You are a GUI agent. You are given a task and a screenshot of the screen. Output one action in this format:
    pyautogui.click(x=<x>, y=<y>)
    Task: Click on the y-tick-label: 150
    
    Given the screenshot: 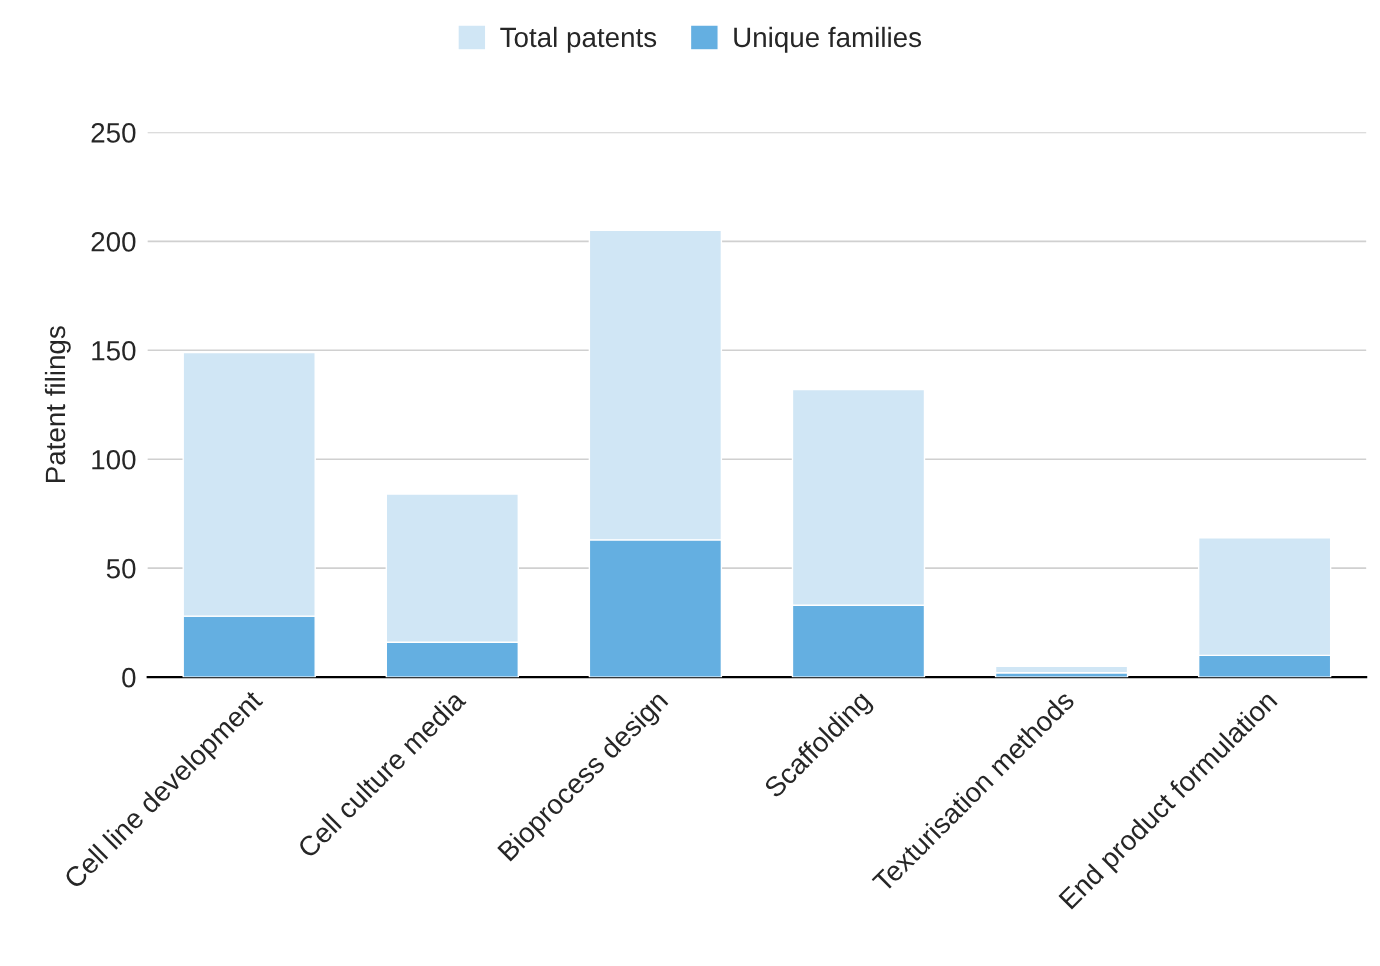 What is the action you would take?
    pyautogui.click(x=114, y=350)
    